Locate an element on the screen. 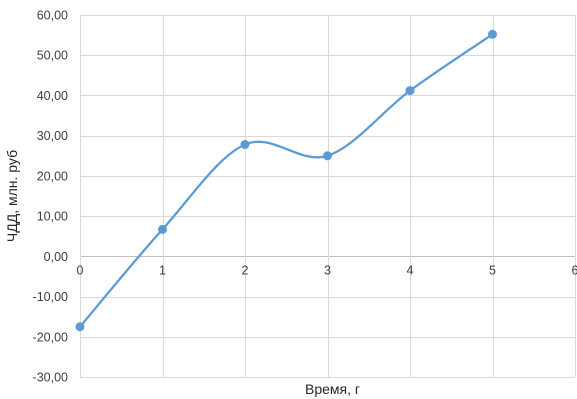 This screenshot has height=399, width=577. x-tick-label: 6 is located at coordinates (574, 270).